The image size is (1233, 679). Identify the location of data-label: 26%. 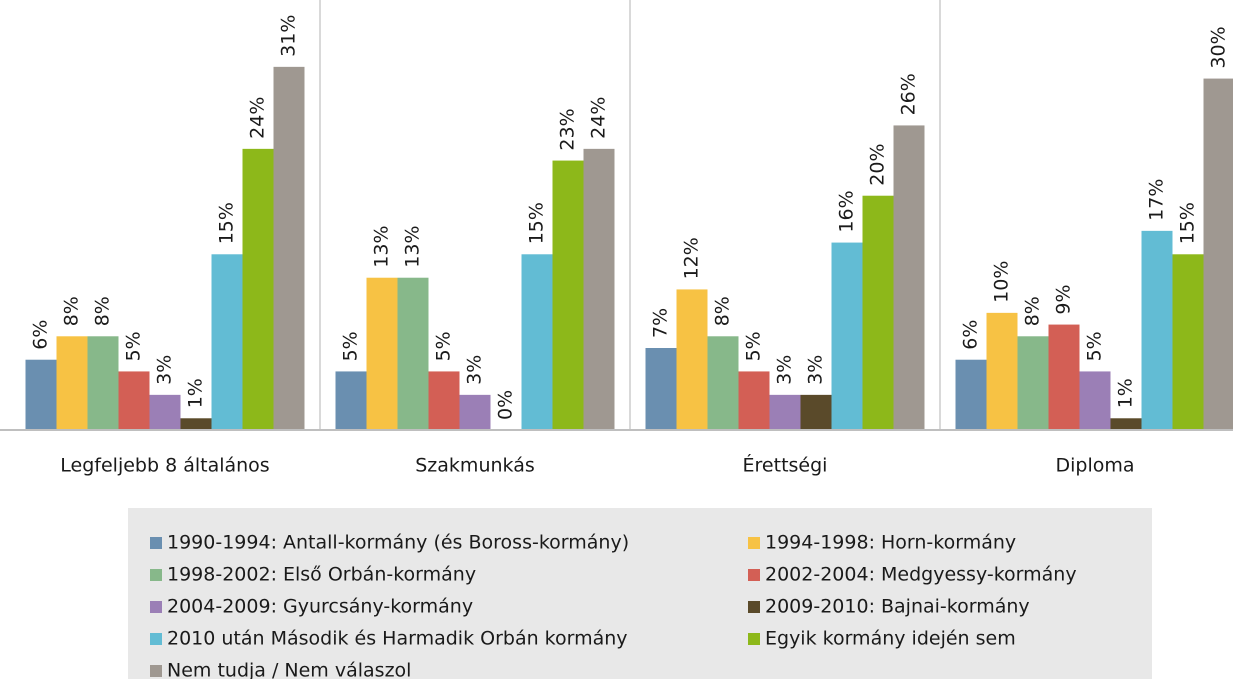
(909, 94).